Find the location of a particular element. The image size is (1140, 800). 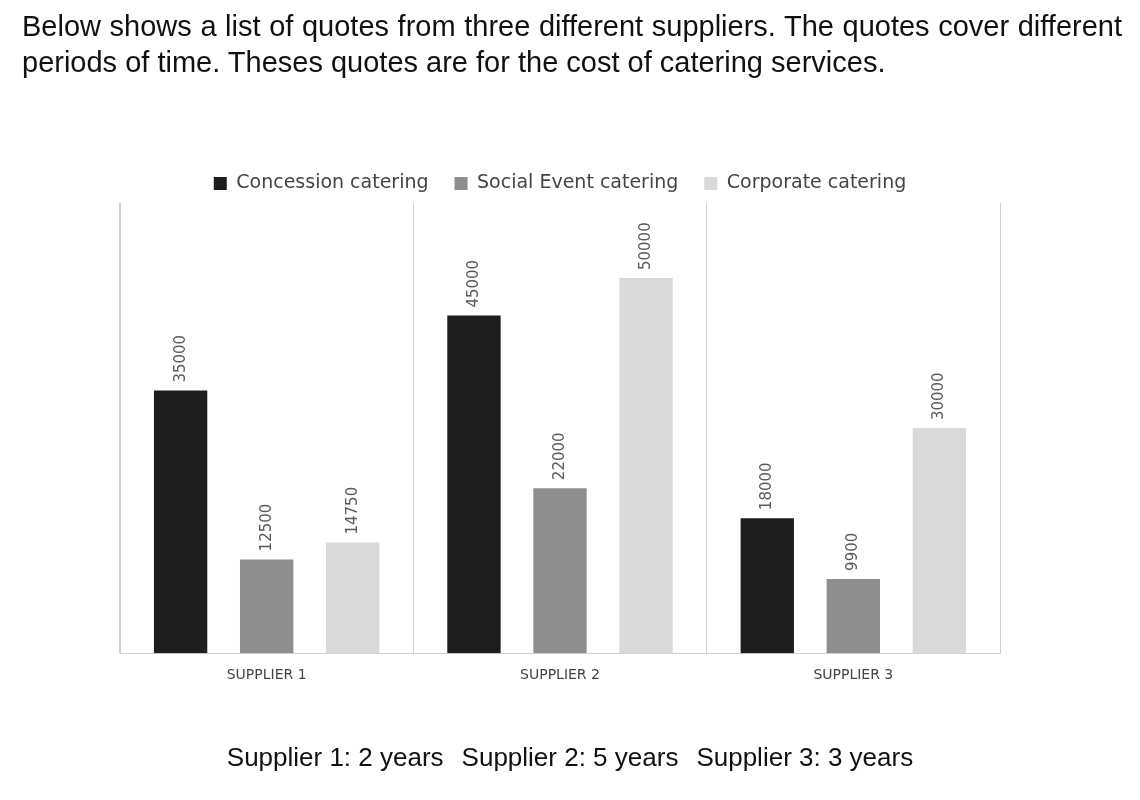

x-tick-label: SUPPLIER 2 is located at coordinates (560, 674).